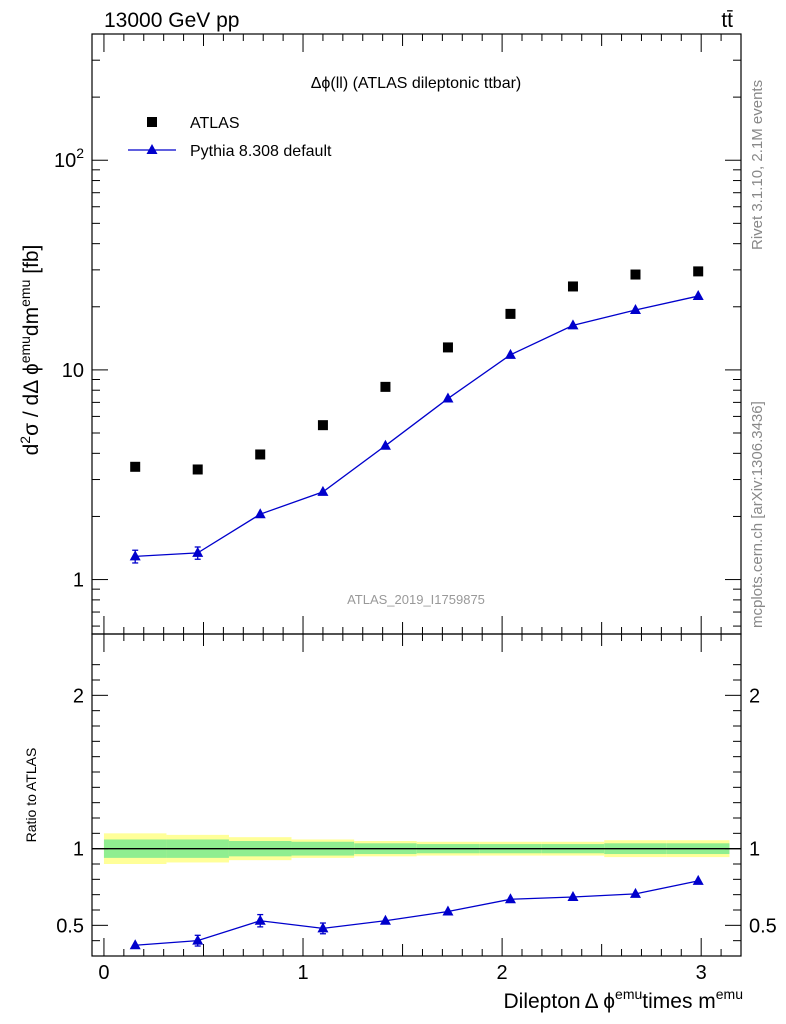  I want to click on ratio-y-tick-label: 2, so click(78, 696).